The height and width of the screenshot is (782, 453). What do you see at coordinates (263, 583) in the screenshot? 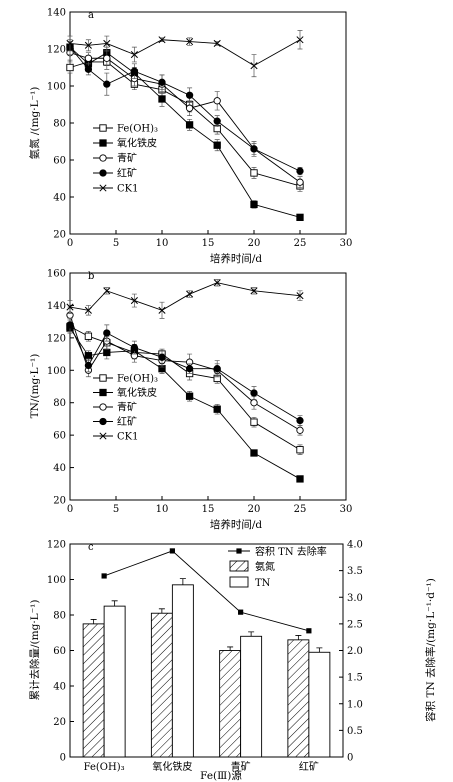
I see `legend-label: TN` at bounding box center [263, 583].